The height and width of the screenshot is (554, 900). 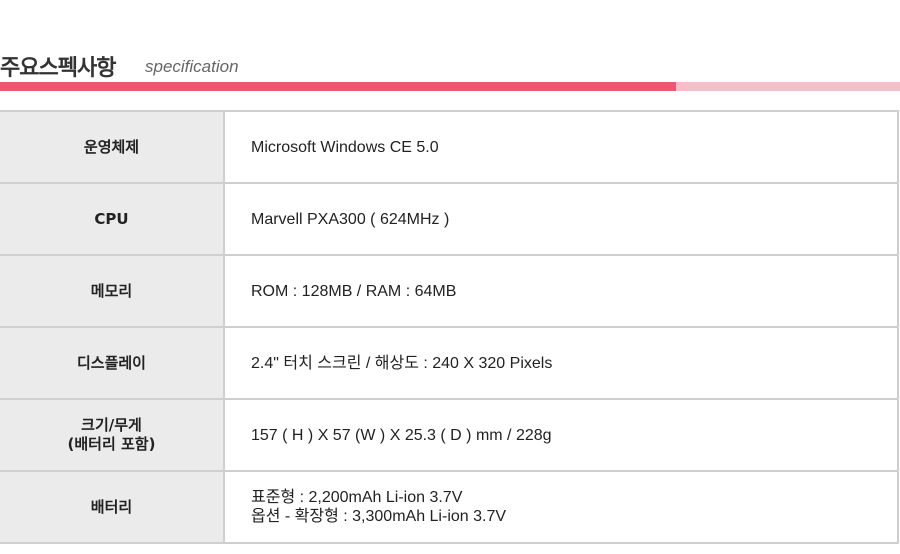 What do you see at coordinates (379, 516) in the screenshot?
I see `spec-value-line: 옵션 - 확장형 : 3,300mAh Li-ion 3.7V` at bounding box center [379, 516].